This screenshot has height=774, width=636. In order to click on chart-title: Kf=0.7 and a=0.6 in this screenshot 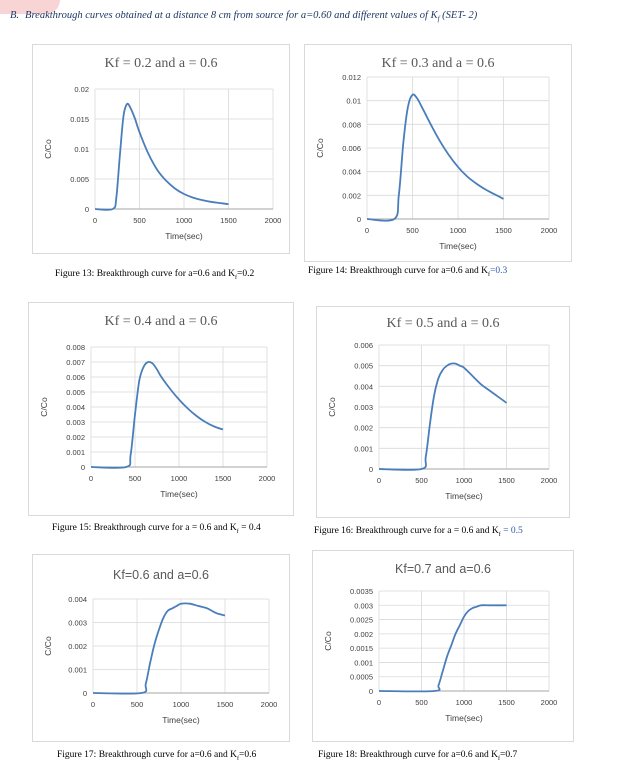, I will do `click(443, 569)`.